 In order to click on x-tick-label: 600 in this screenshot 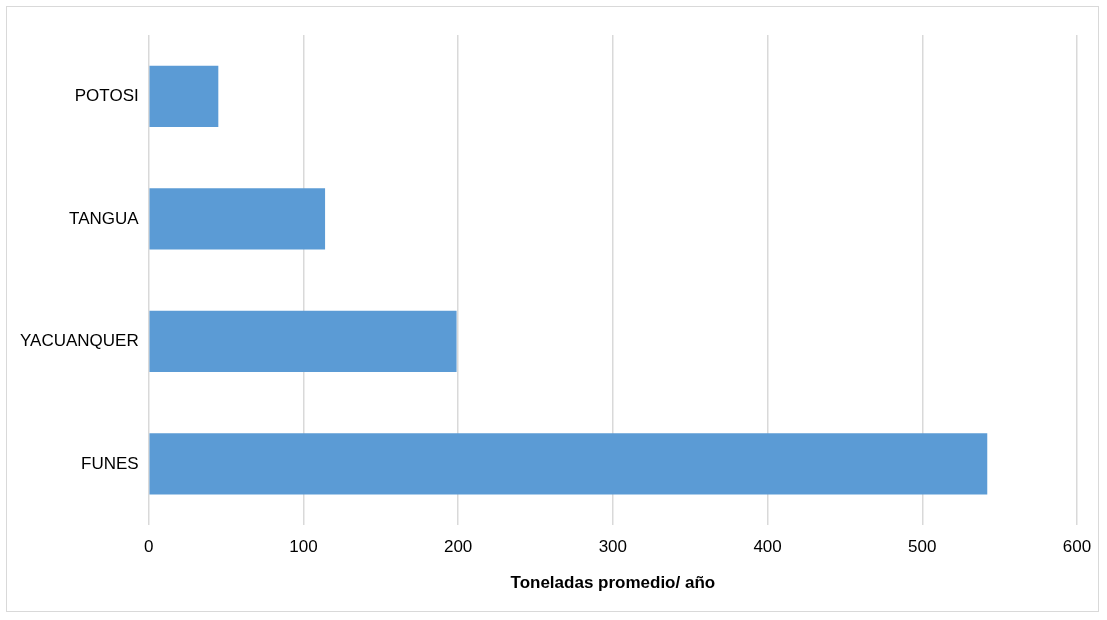, I will do `click(1077, 547)`.